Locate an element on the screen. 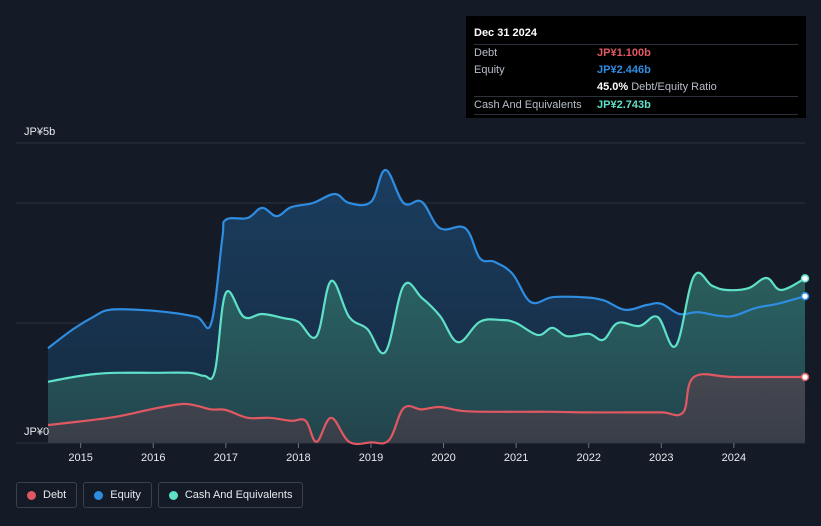 The height and width of the screenshot is (526, 821). legend-debt-label: Debt is located at coordinates (55, 495).